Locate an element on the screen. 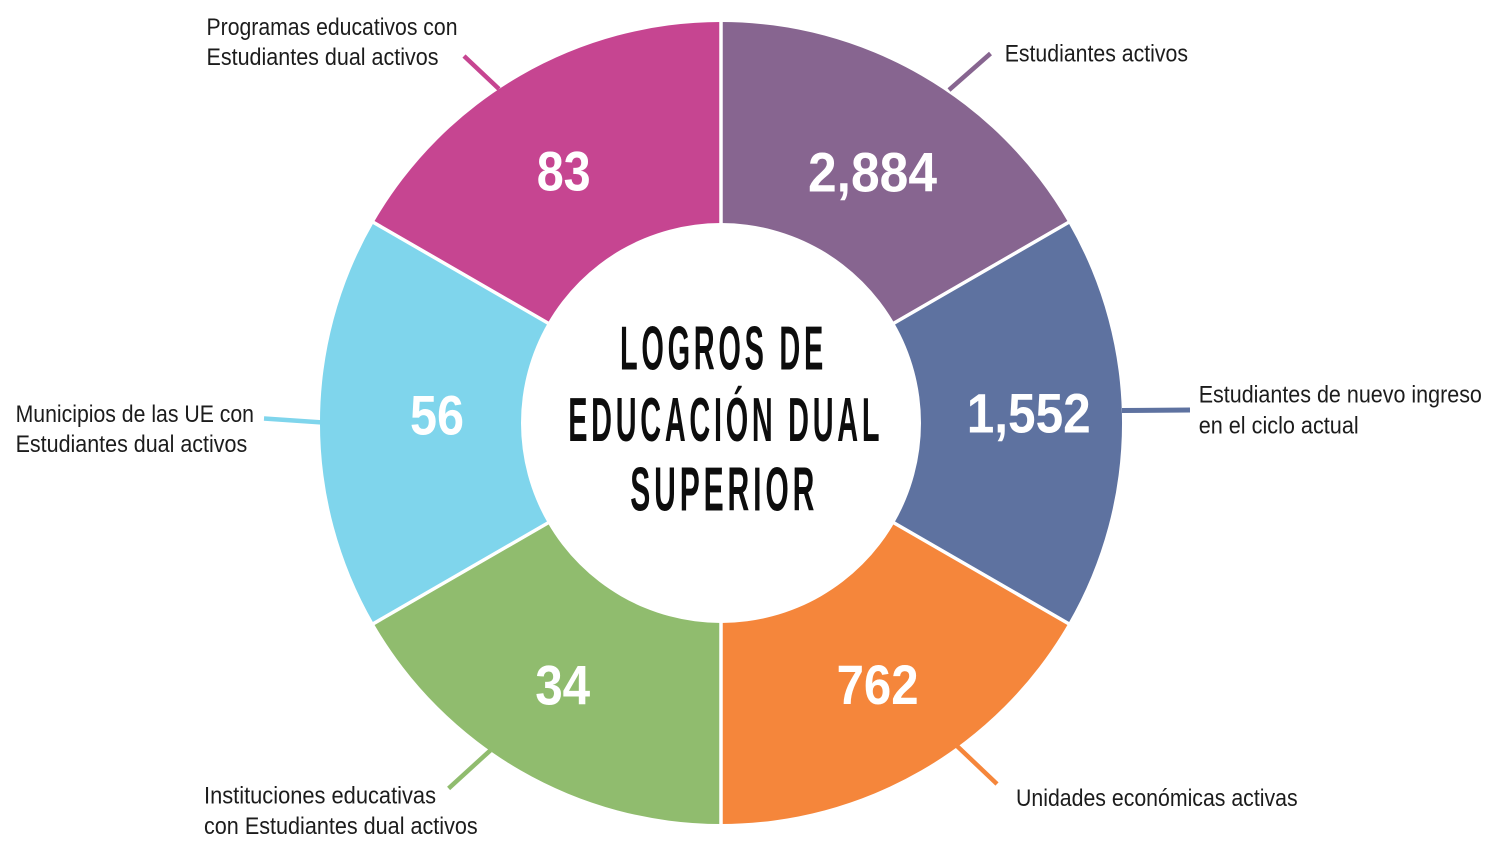 The image size is (1500, 850). svg-text: Instituciones educativas is located at coordinates (320, 796).